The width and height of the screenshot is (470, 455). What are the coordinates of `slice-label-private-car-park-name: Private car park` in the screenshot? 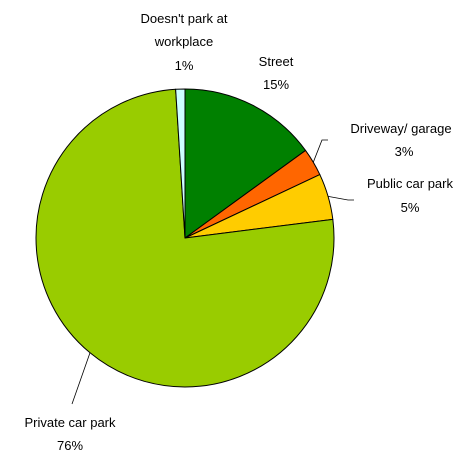 It's located at (70, 422).